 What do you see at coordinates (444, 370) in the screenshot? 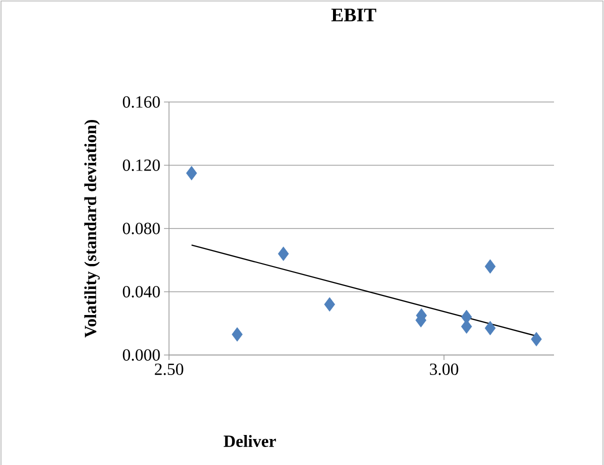
I see `x-tick-label: 3.00` at bounding box center [444, 370].